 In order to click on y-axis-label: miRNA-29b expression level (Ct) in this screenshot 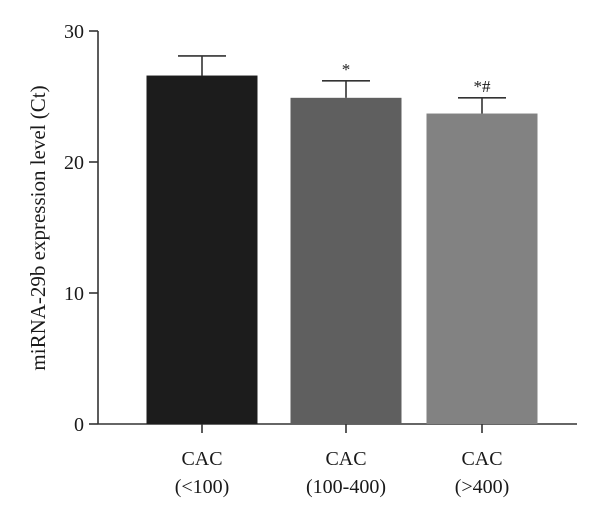, I will do `click(38, 227)`.